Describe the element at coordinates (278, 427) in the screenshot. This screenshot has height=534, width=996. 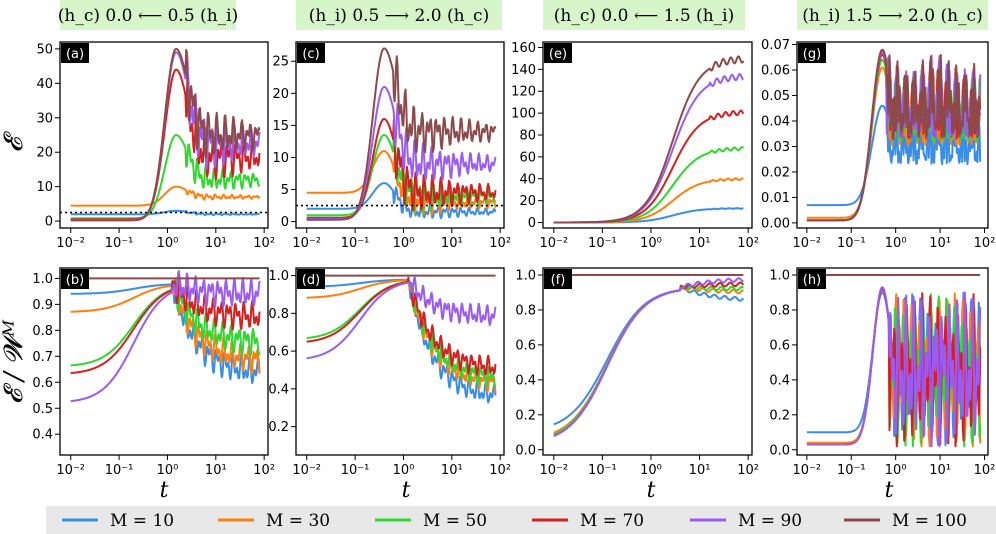
I see `y-tick-label: 0.2` at that location.